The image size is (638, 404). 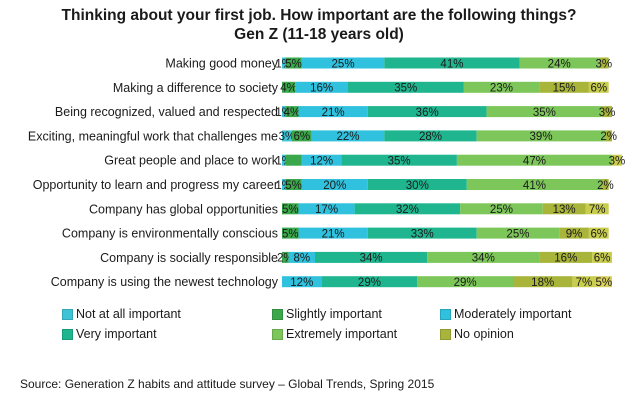 I want to click on category-label: Great people and place to work, so click(x=191, y=161).